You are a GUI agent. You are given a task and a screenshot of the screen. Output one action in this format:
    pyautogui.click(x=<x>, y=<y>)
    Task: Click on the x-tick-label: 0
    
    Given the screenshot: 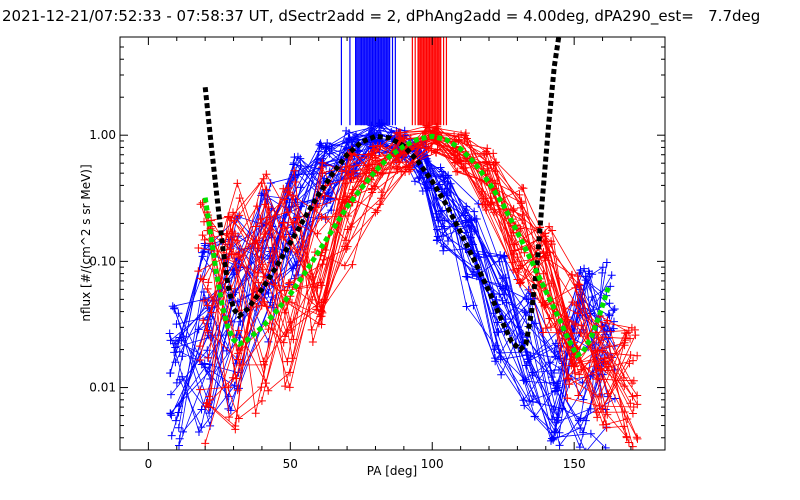 What is the action you would take?
    pyautogui.click(x=149, y=464)
    